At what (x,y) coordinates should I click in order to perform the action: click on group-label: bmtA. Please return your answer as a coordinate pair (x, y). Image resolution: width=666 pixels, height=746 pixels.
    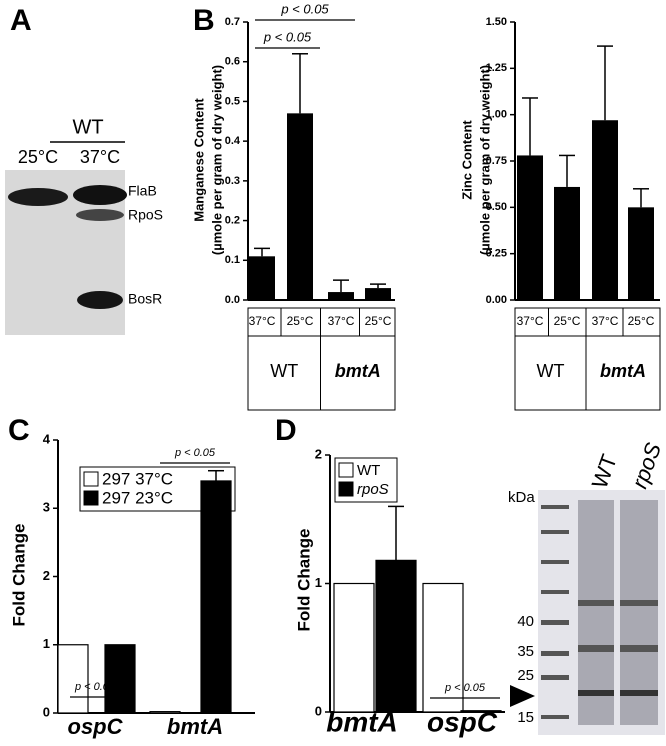
    Looking at the image, I should click on (358, 371).